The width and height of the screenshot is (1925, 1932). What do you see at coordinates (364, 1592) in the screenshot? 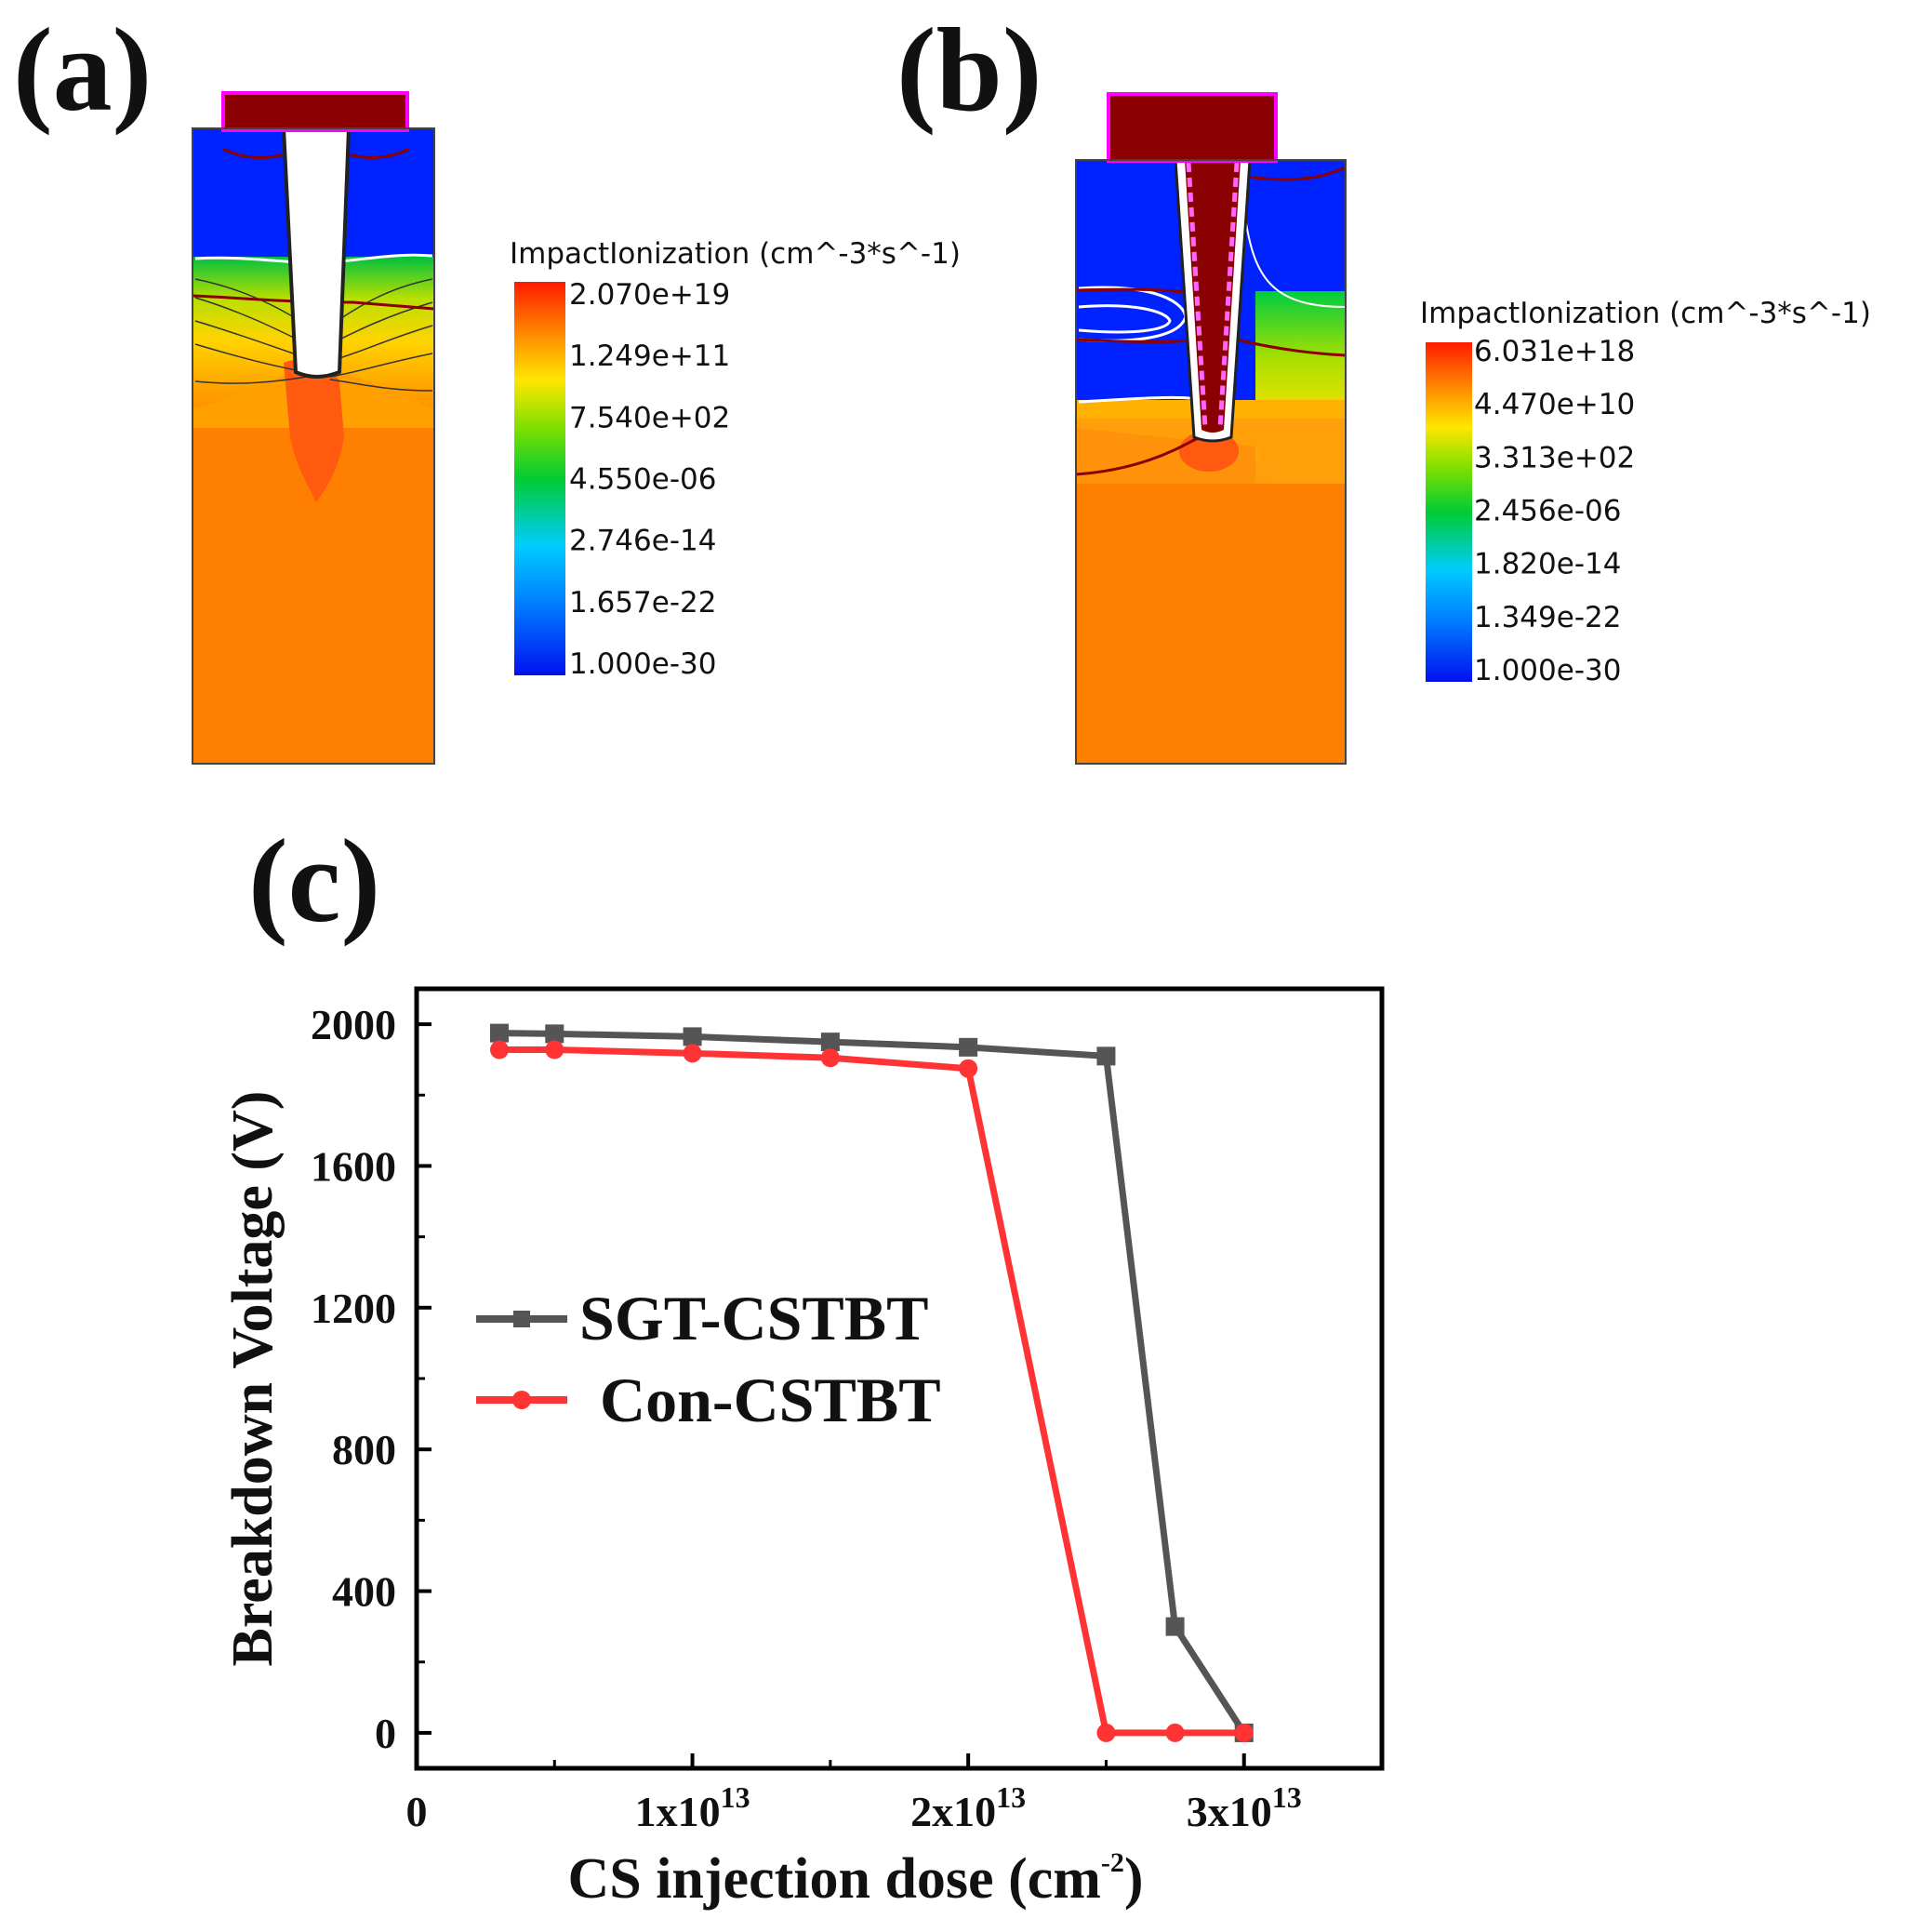
I see `y-tick-label: 400` at bounding box center [364, 1592].